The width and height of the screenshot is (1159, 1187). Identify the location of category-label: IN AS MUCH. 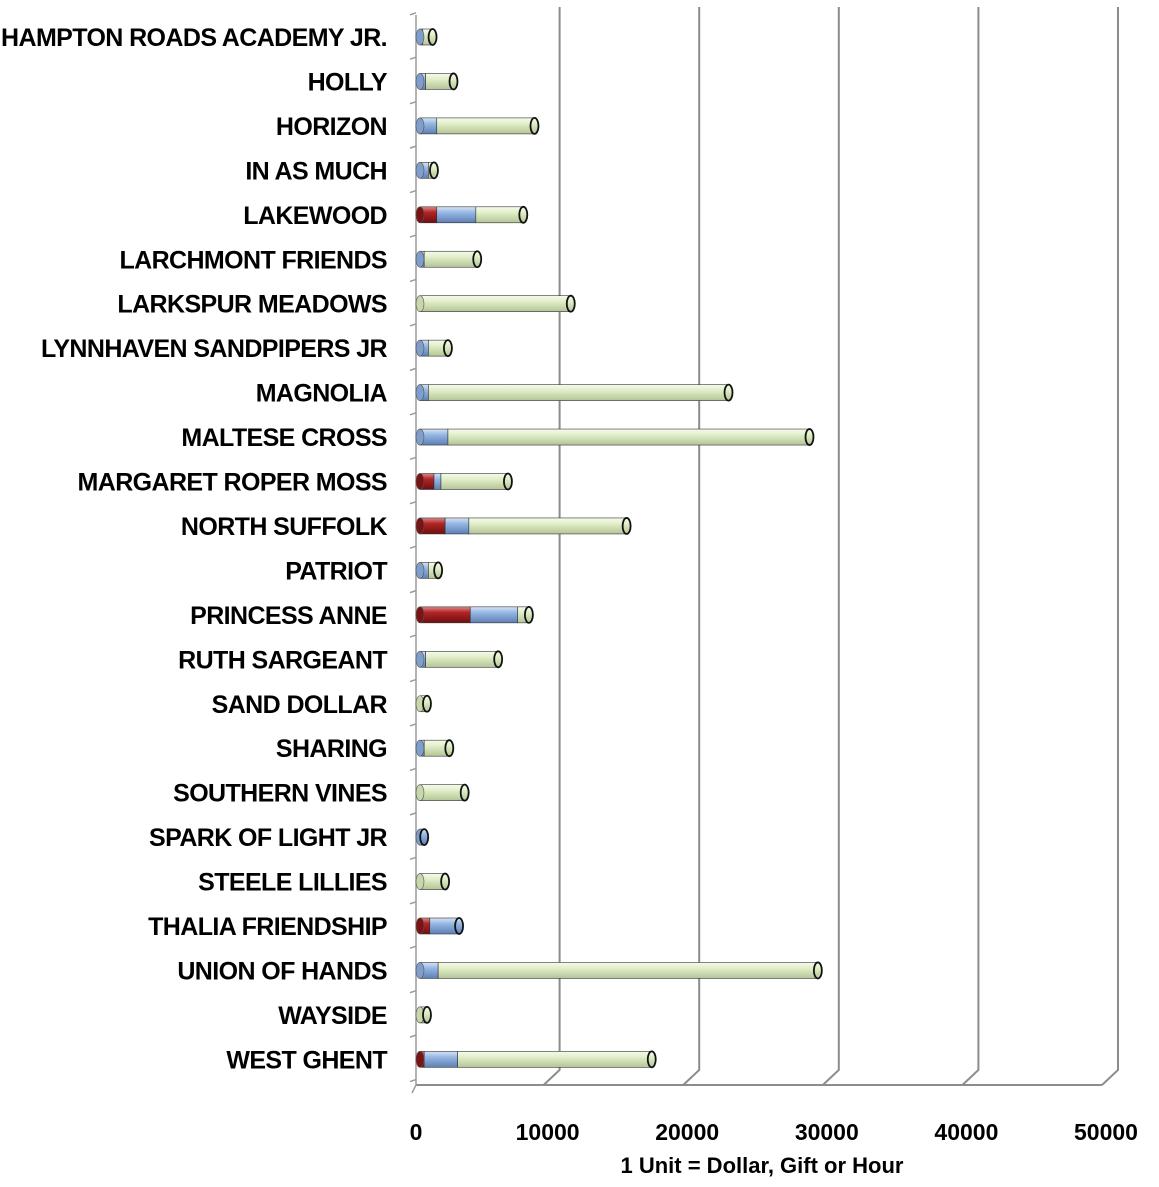
(316, 171).